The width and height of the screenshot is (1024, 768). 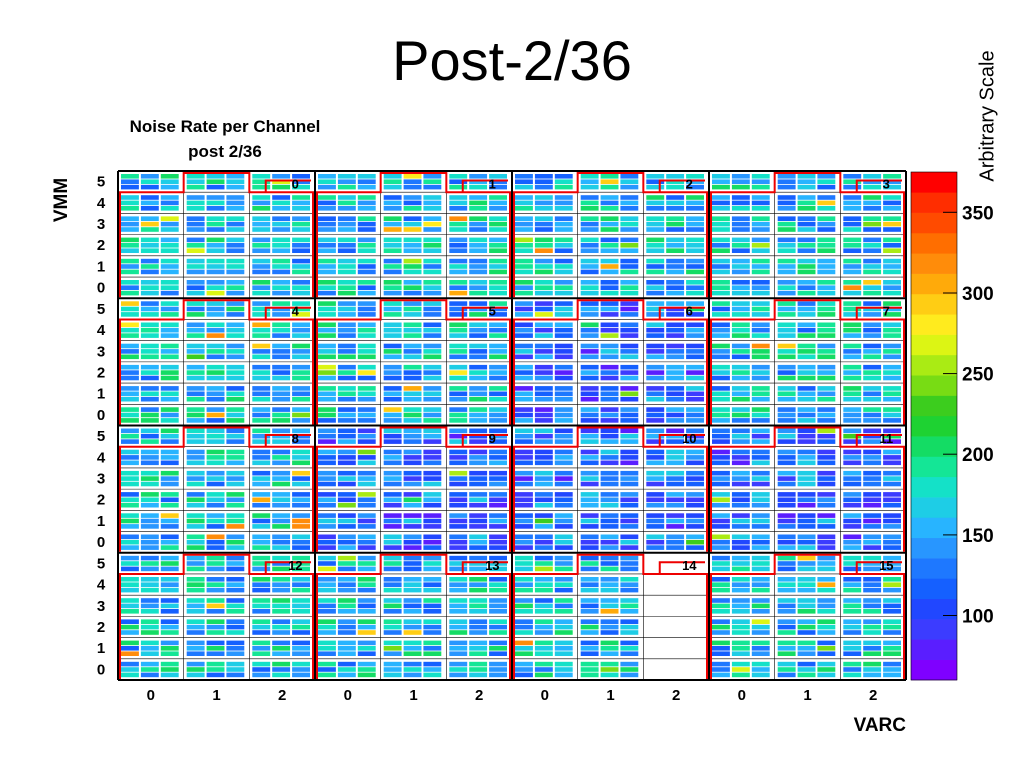 What do you see at coordinates (101, 648) in the screenshot?
I see `y-tick-label: 1` at bounding box center [101, 648].